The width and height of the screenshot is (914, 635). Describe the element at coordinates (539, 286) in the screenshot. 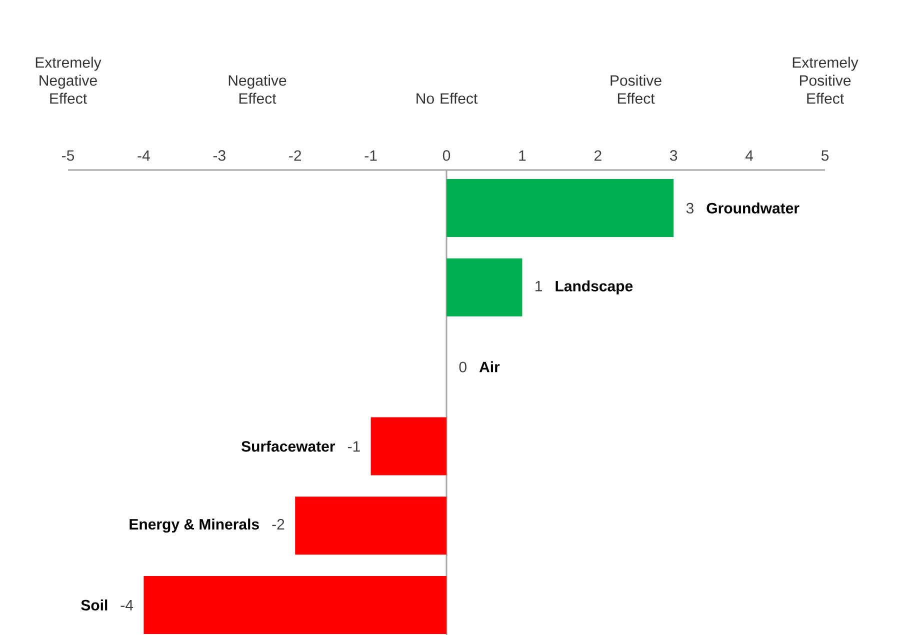

I see `data-label: 1` at that location.